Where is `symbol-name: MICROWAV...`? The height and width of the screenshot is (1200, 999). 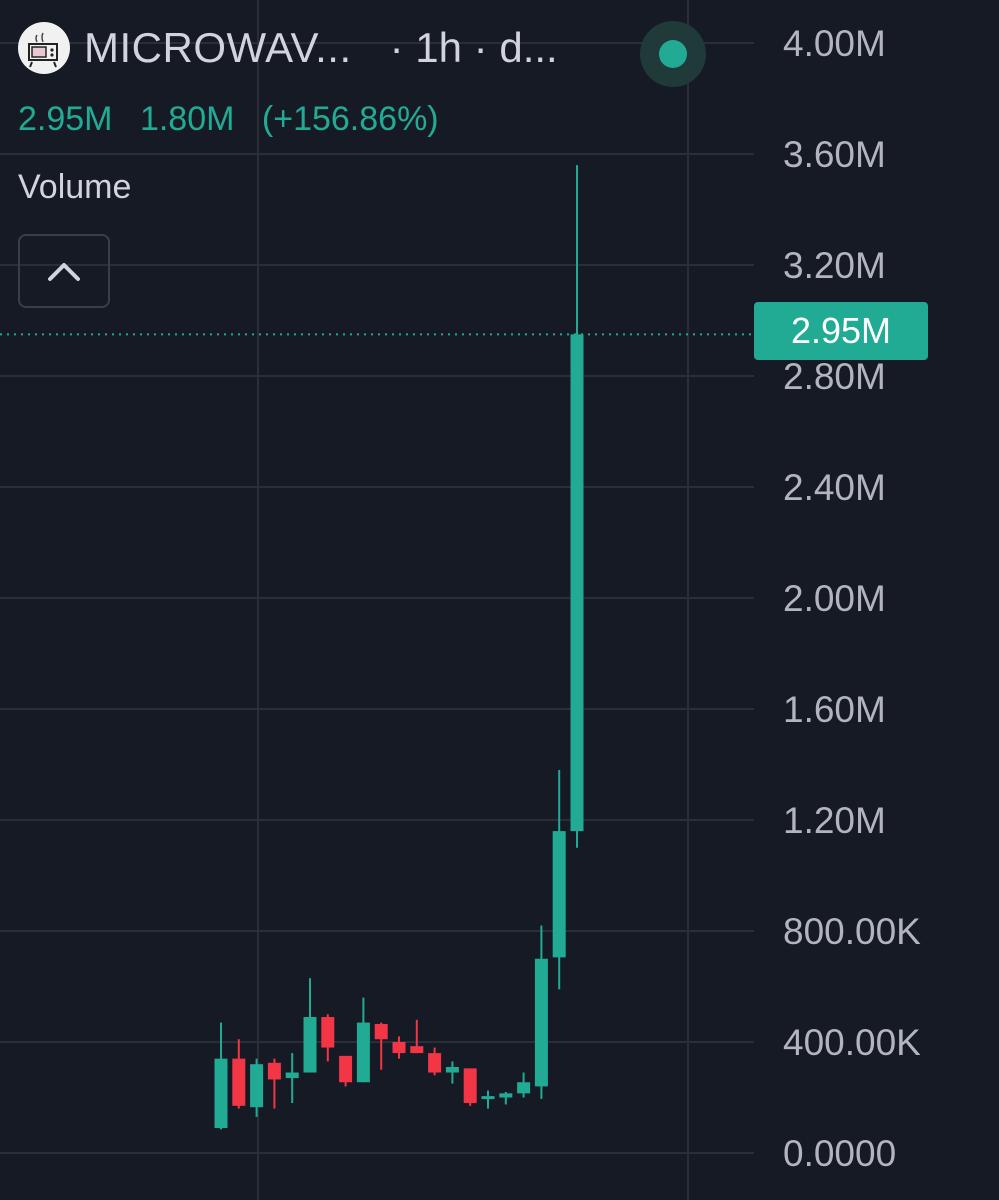 symbol-name: MICROWAV... is located at coordinates (218, 47).